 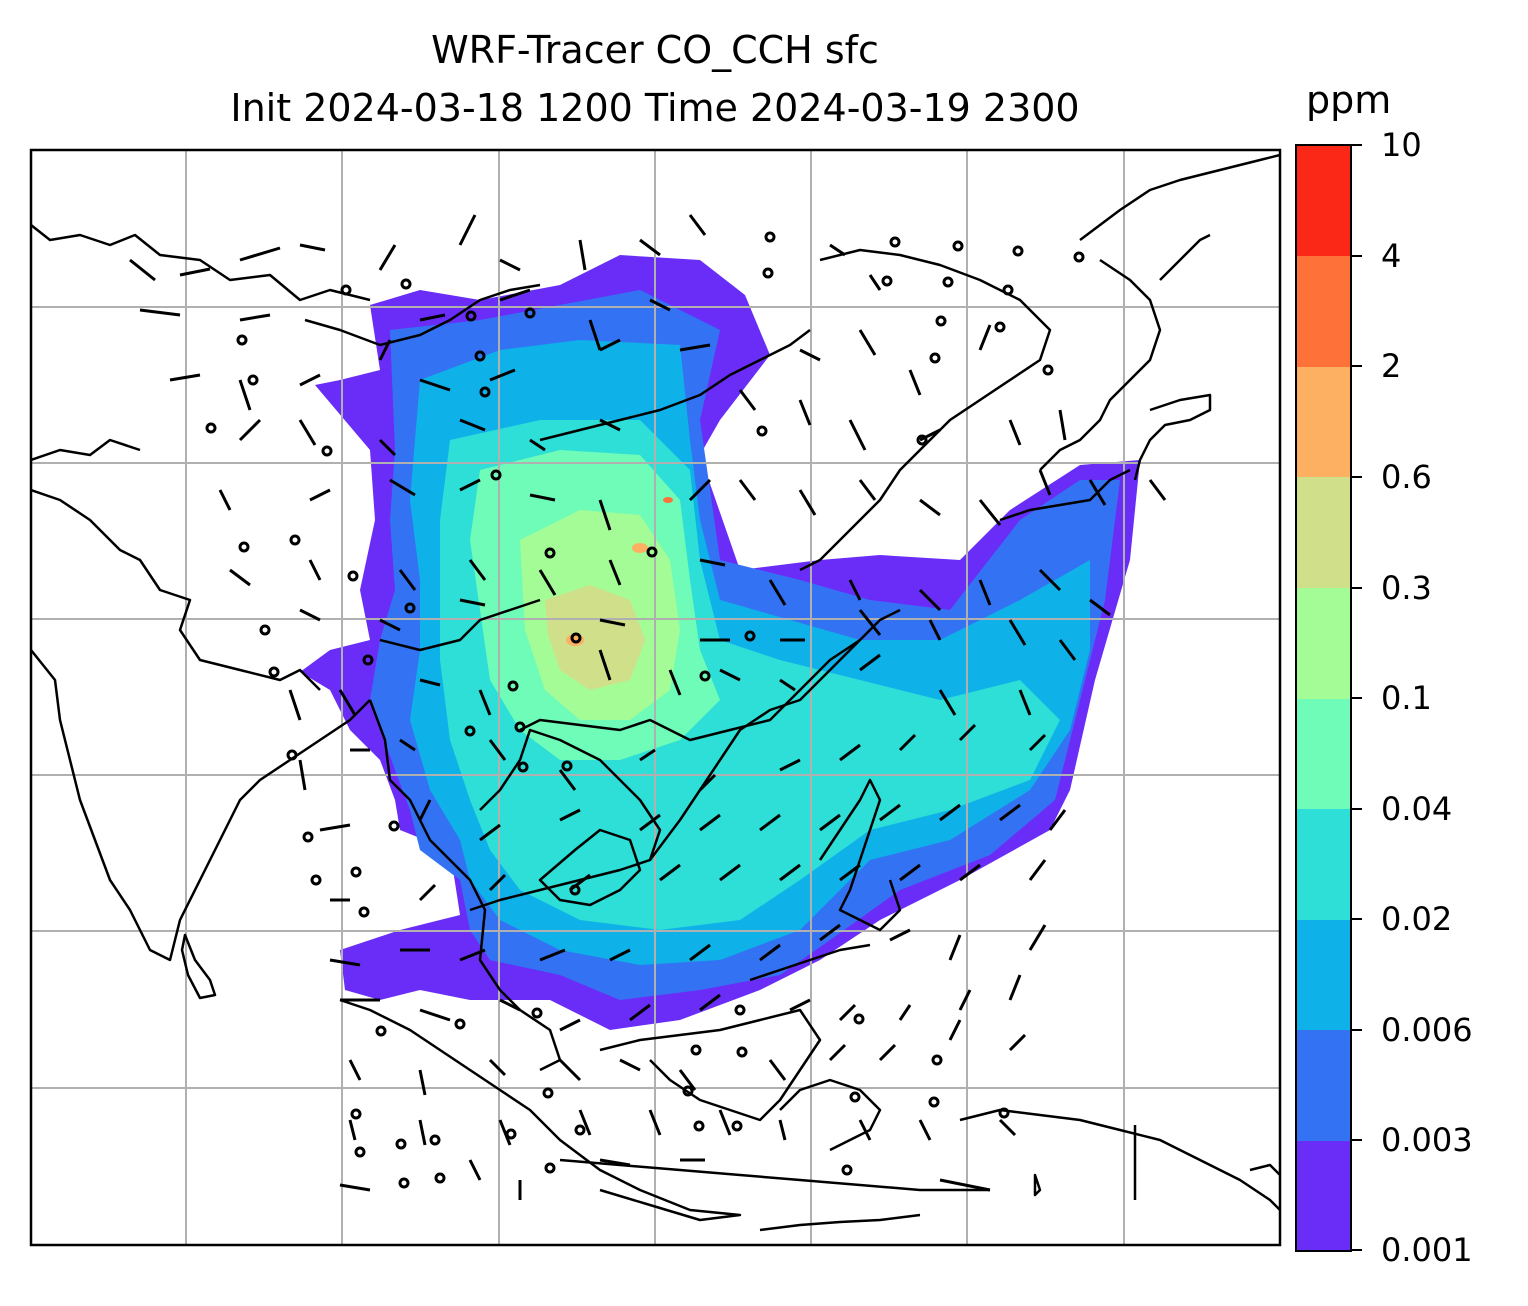 I want to click on colorbar-tick-label: 0.04, so click(x=1417, y=809).